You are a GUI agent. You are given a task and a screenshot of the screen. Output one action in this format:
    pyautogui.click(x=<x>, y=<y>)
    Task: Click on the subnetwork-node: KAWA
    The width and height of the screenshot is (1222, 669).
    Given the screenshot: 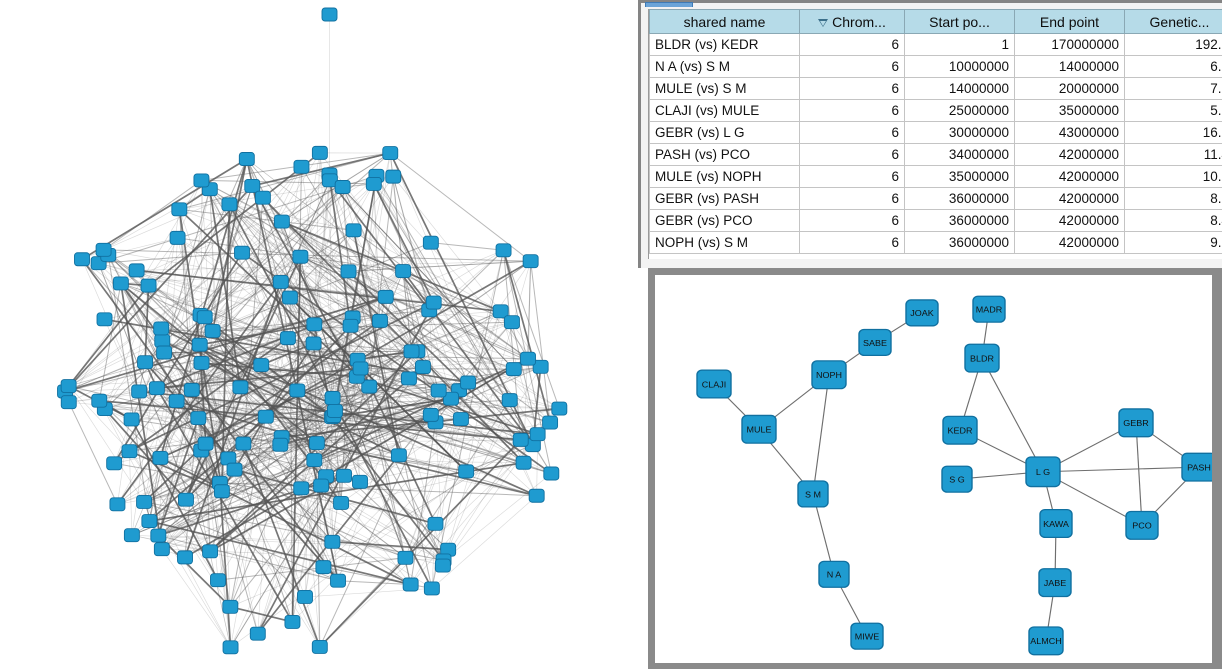 What is the action you would take?
    pyautogui.click(x=1056, y=524)
    